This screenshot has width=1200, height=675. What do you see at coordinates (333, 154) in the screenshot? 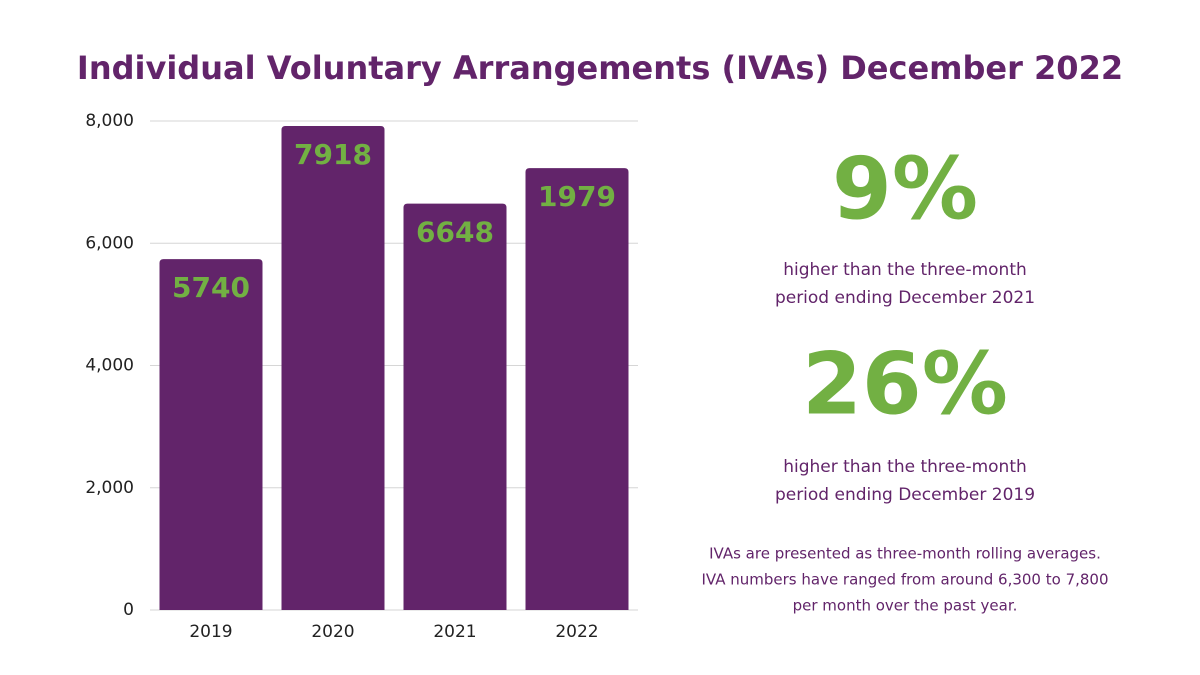
I see `bar-label: 7918` at bounding box center [333, 154].